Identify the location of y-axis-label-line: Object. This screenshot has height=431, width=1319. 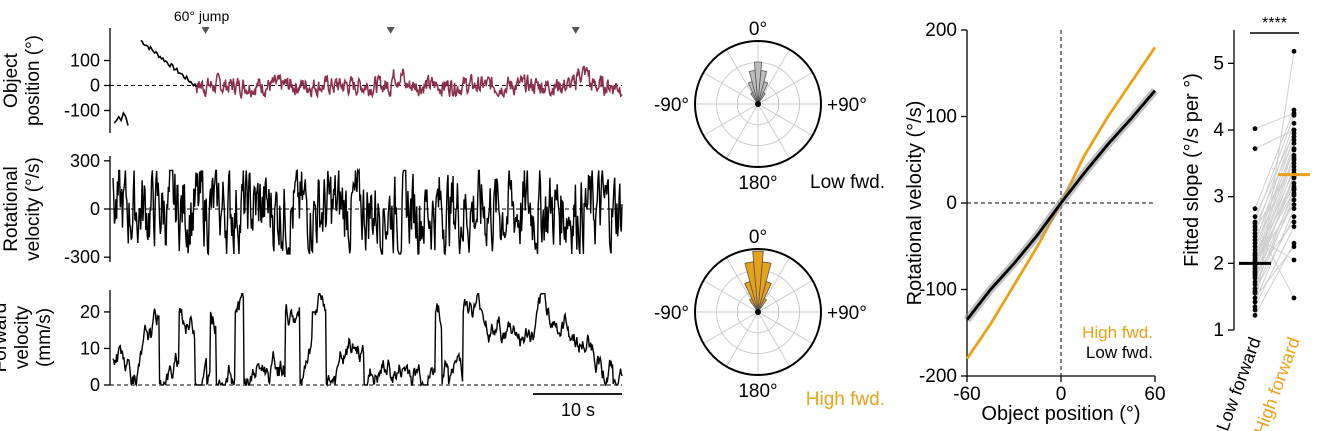
(11, 80).